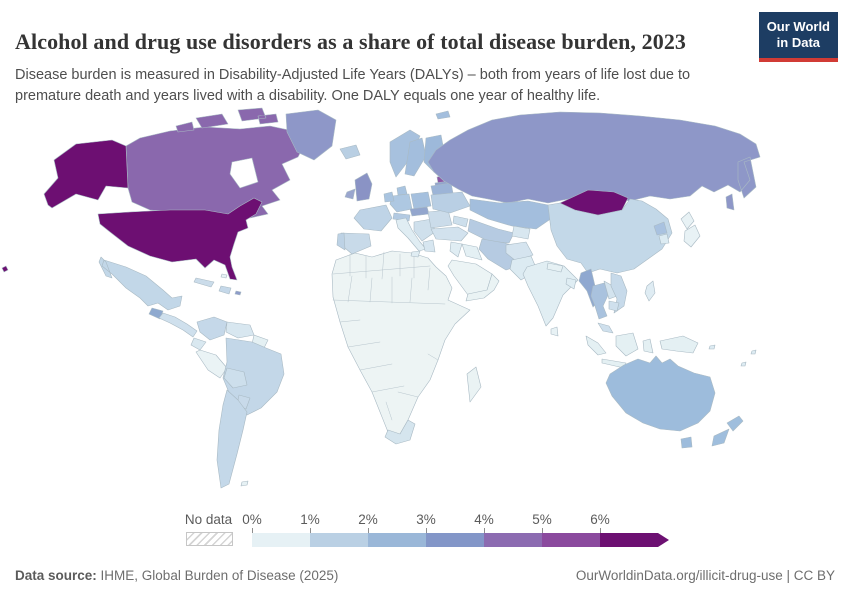  Describe the element at coordinates (798, 43) in the screenshot. I see `owid-logo-line2: in Data` at that location.